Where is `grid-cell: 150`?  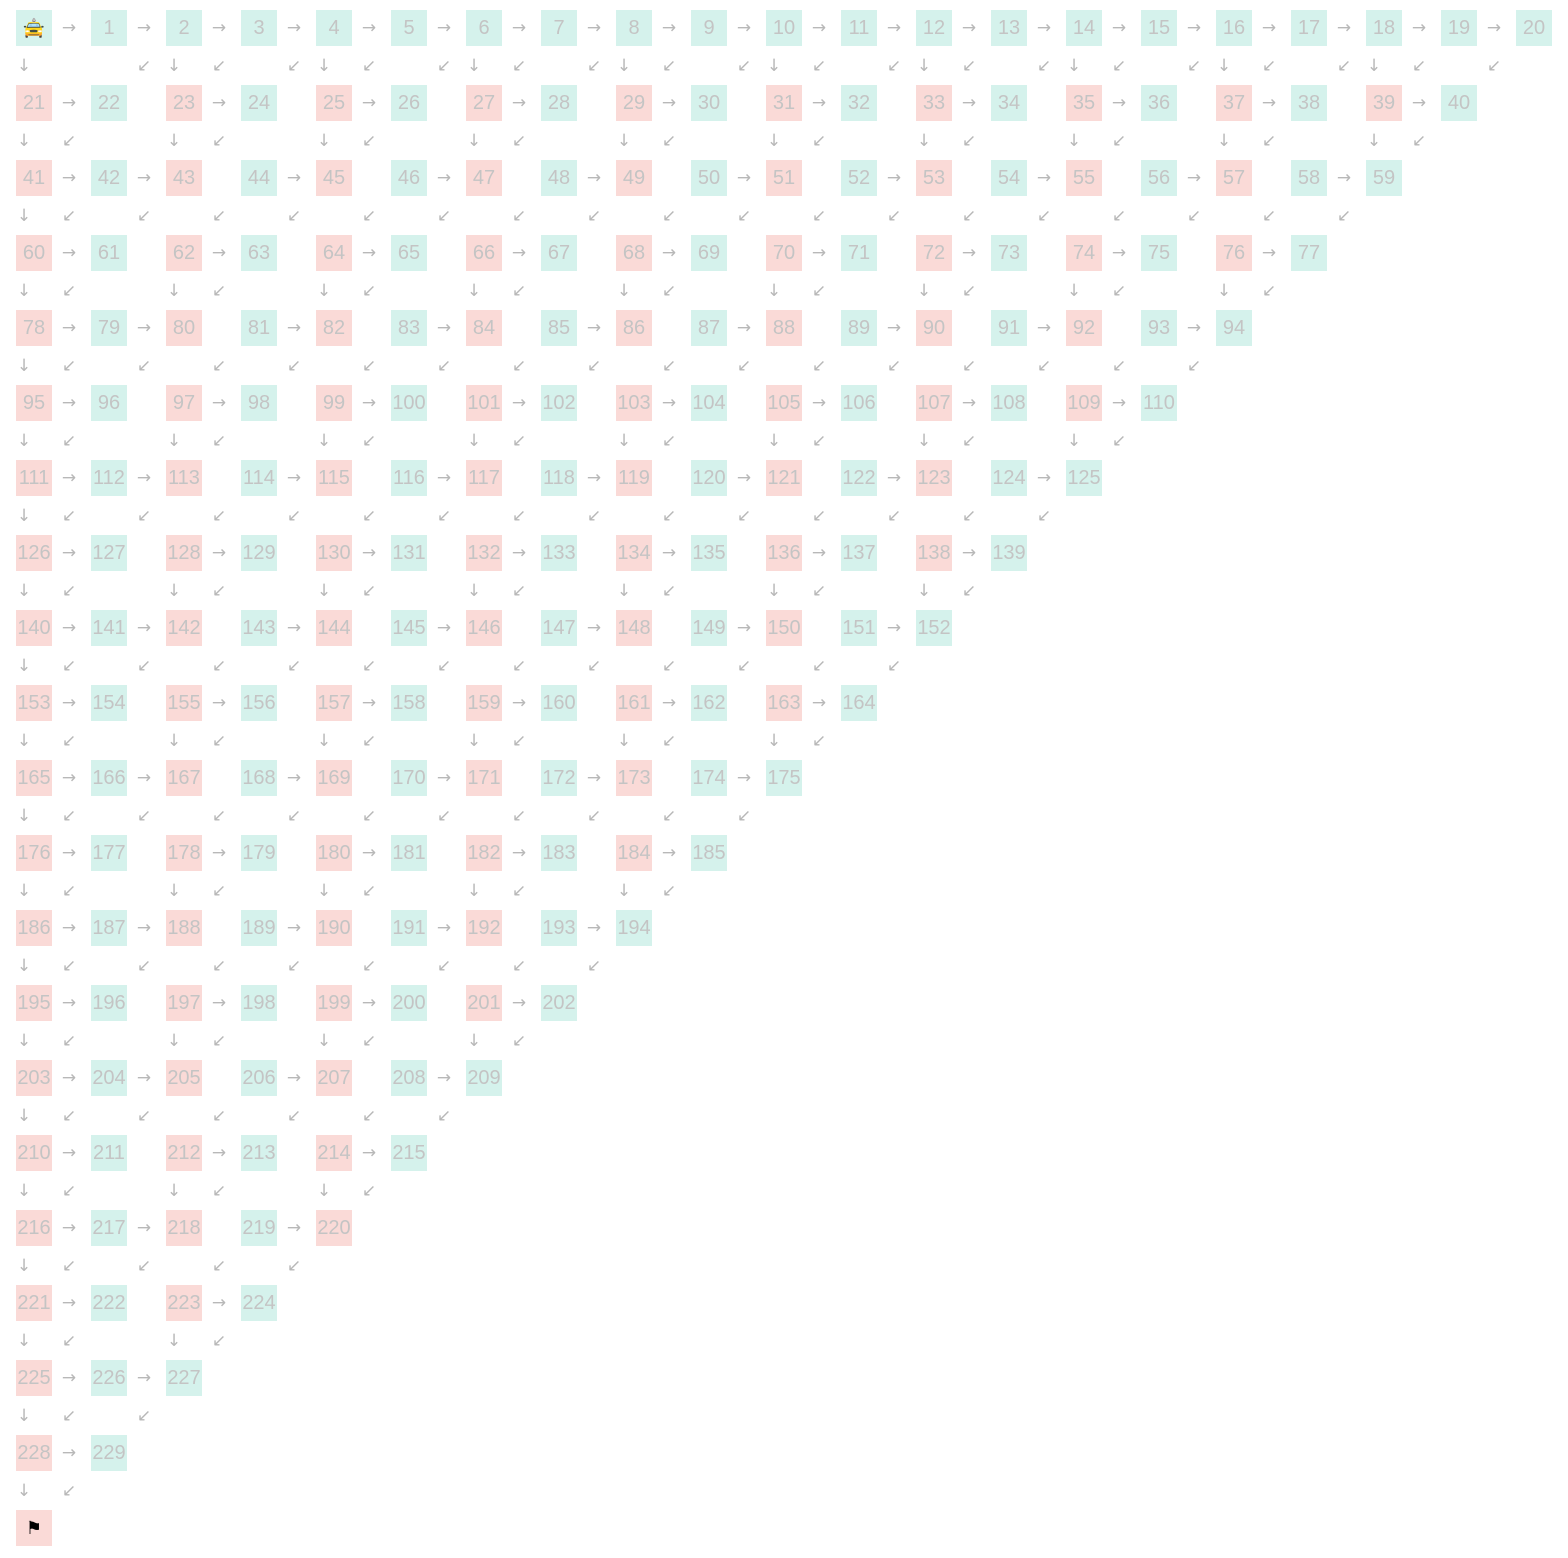 grid-cell: 150 is located at coordinates (784, 628).